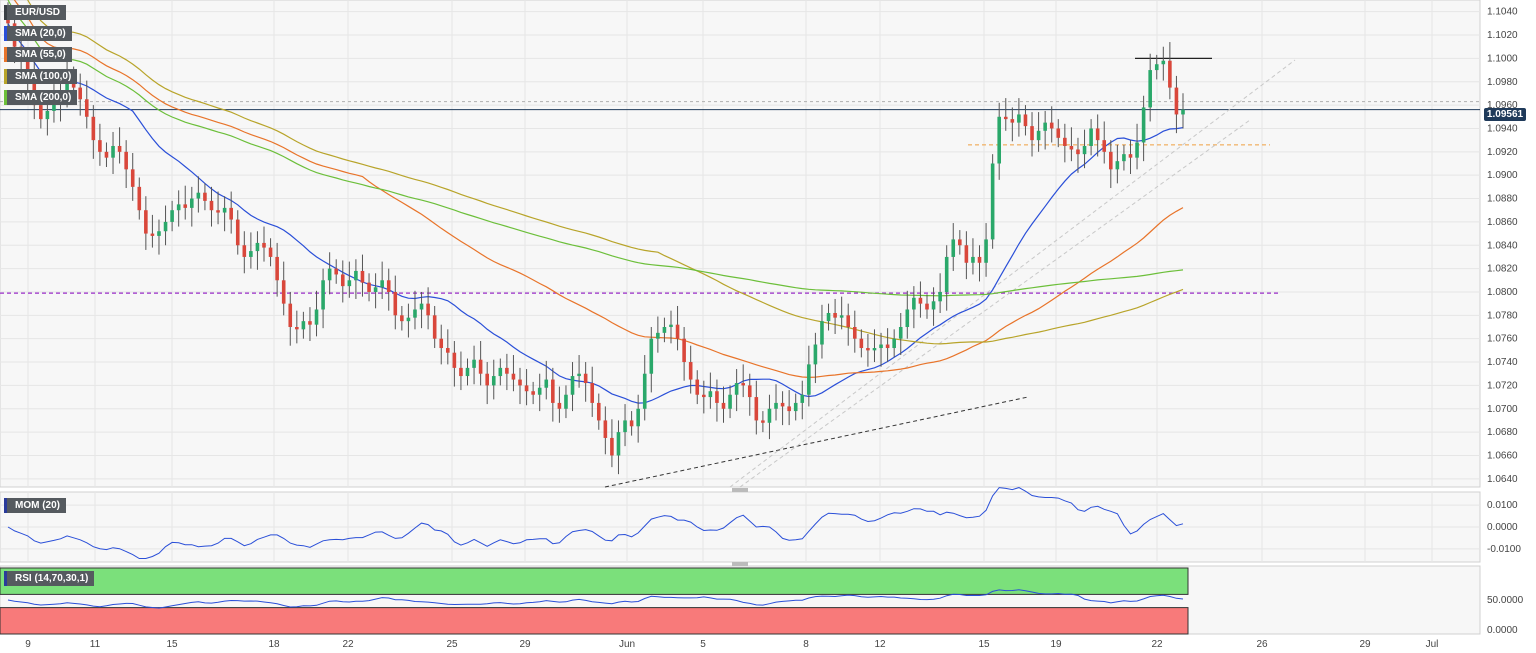 The width and height of the screenshot is (1536, 653). Describe the element at coordinates (740, 490) in the screenshot. I see `panel-splitter` at that location.